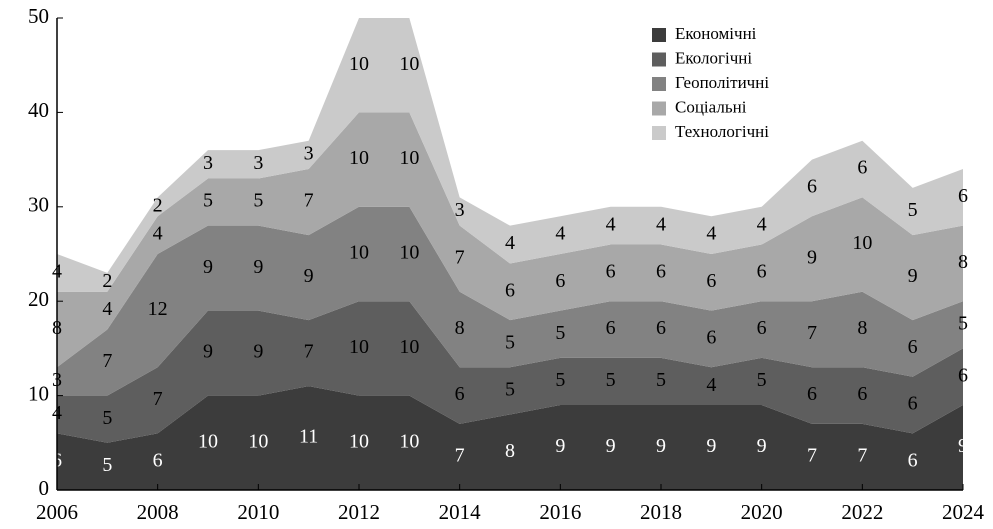  I want to click on legend-label: Соціальні, so click(711, 106).